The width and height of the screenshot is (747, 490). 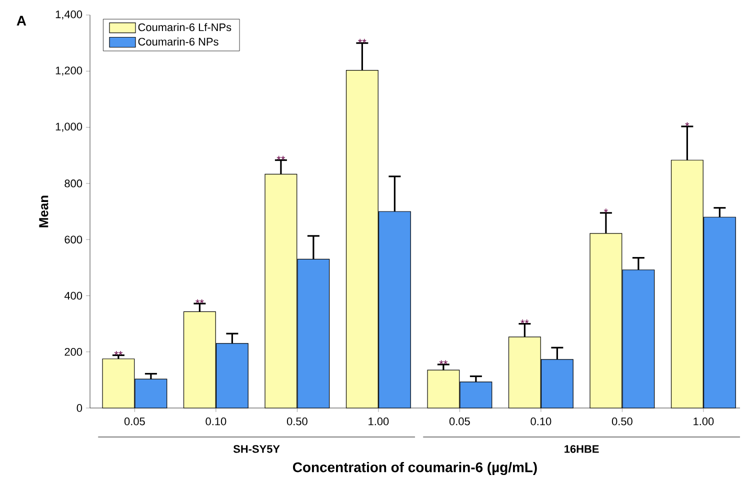 I want to click on y-tick-label: 1,400, so click(x=69, y=15).